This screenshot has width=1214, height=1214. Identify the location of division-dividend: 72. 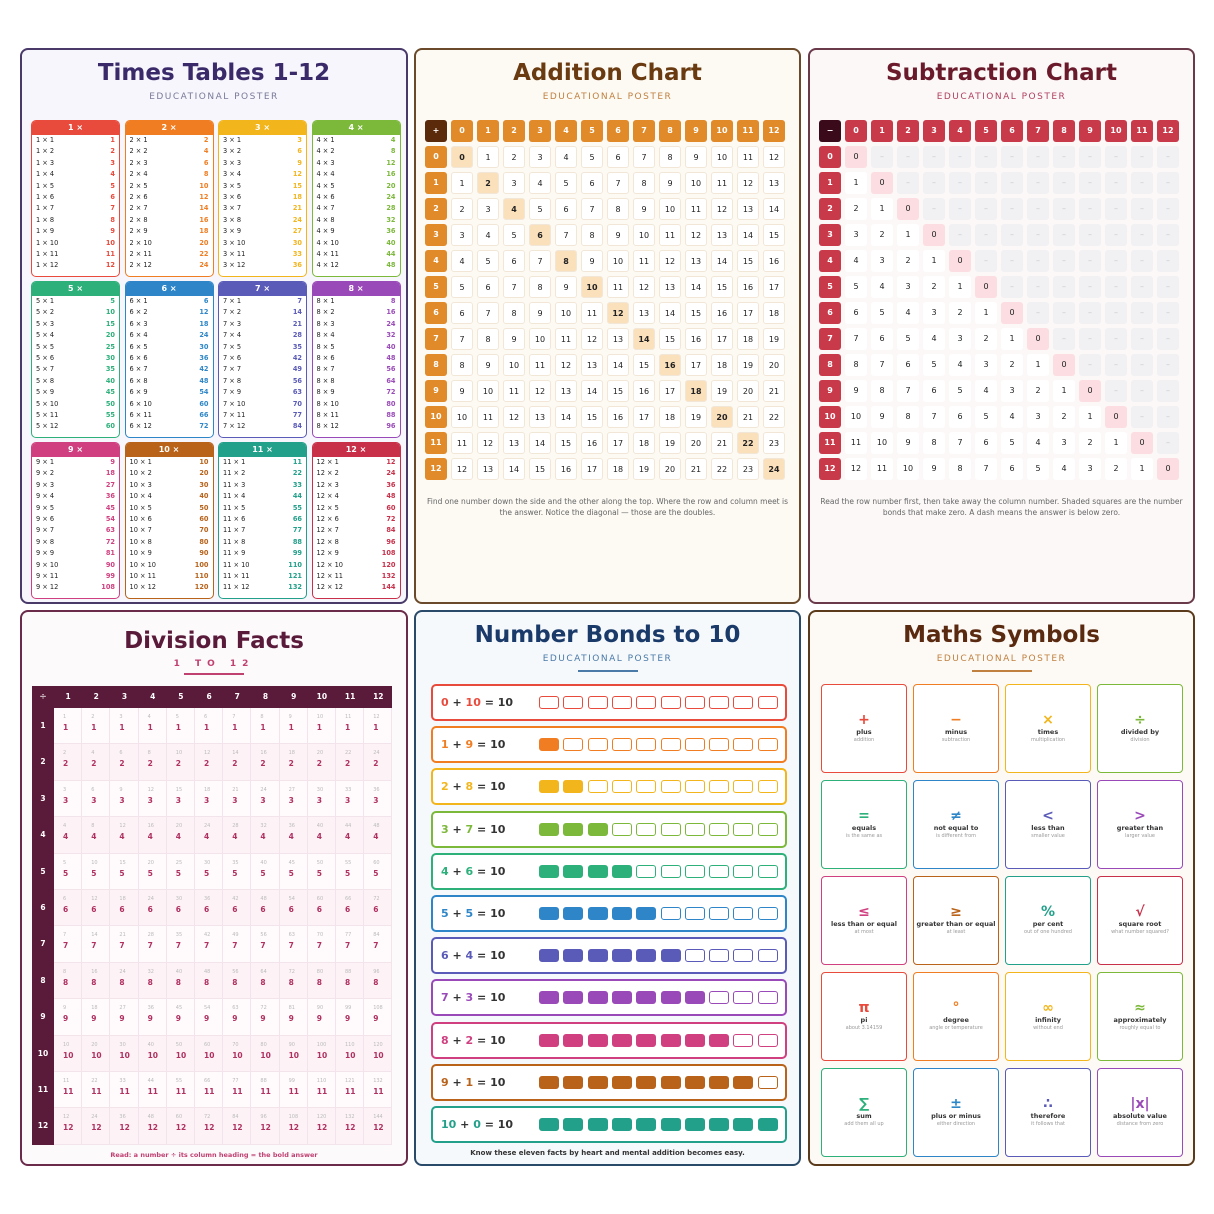
(291, 971).